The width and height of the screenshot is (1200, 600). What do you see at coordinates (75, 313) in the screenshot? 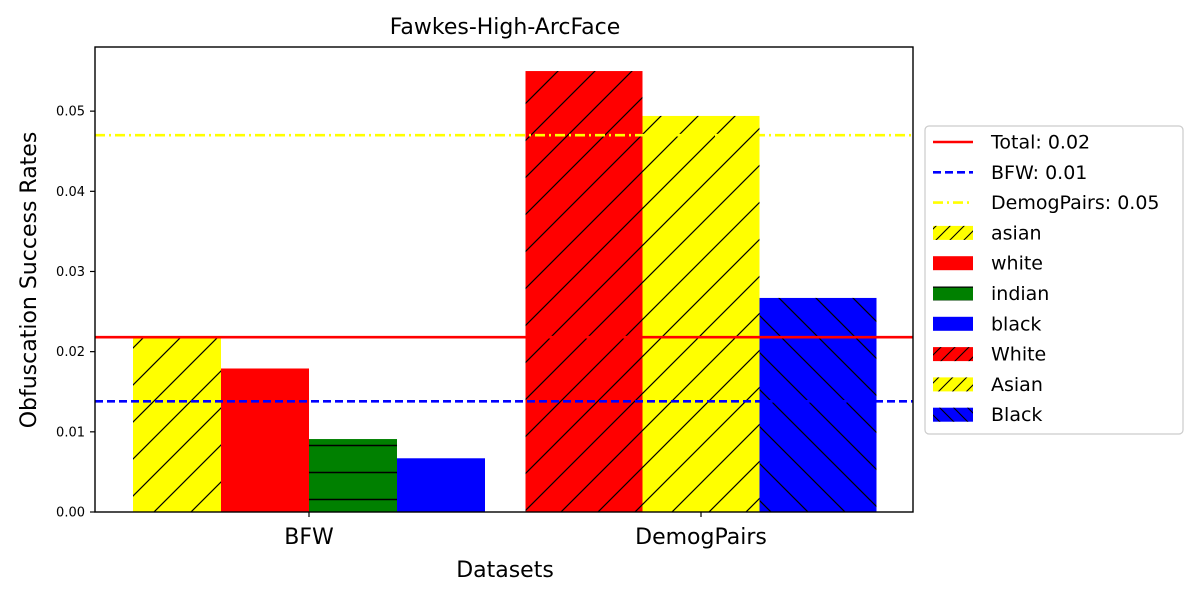
I see `y-axis: 0.00 0.01 0.02 0.03 0.04 0.05` at bounding box center [75, 313].